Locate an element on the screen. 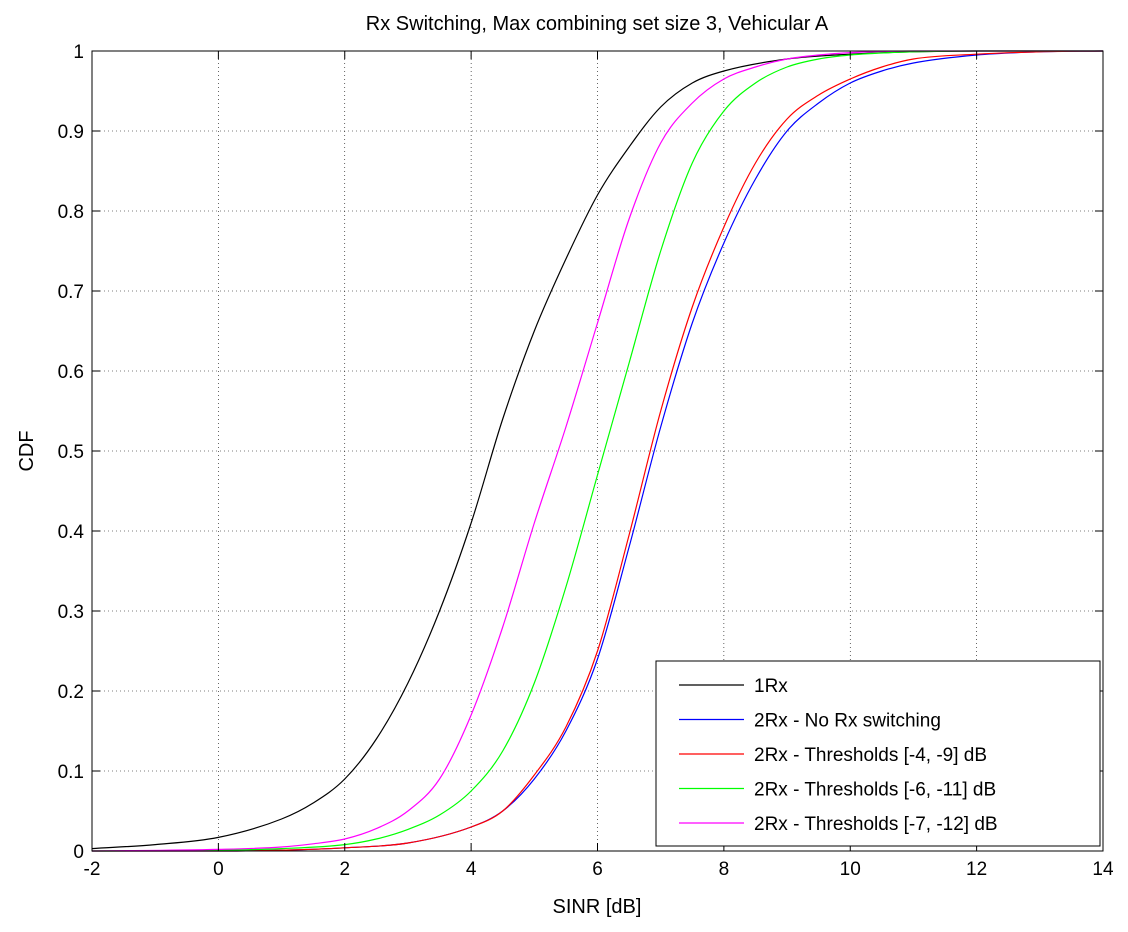 Image resolution: width=1128 pixels, height=932 pixels. x-axis-label: SINR [dB] is located at coordinates (597, 907).